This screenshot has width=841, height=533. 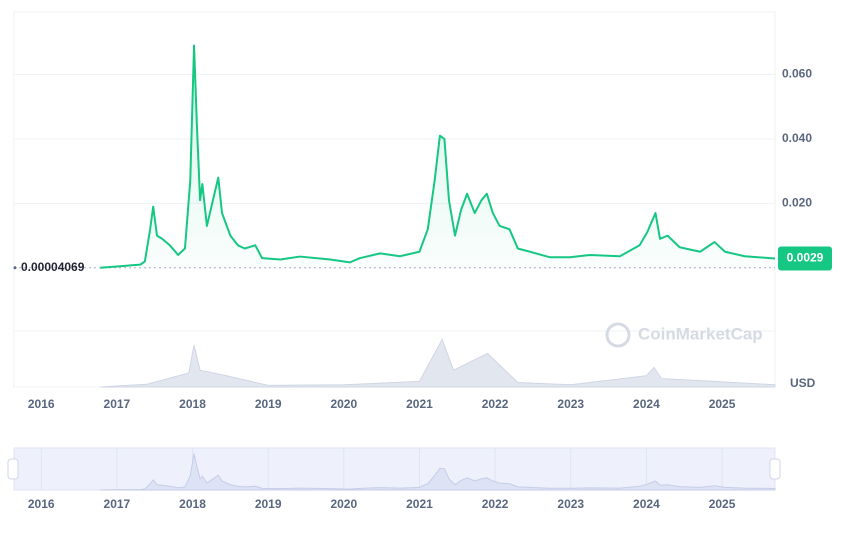 I want to click on navigator-tick-label: 2022, so click(x=495, y=504).